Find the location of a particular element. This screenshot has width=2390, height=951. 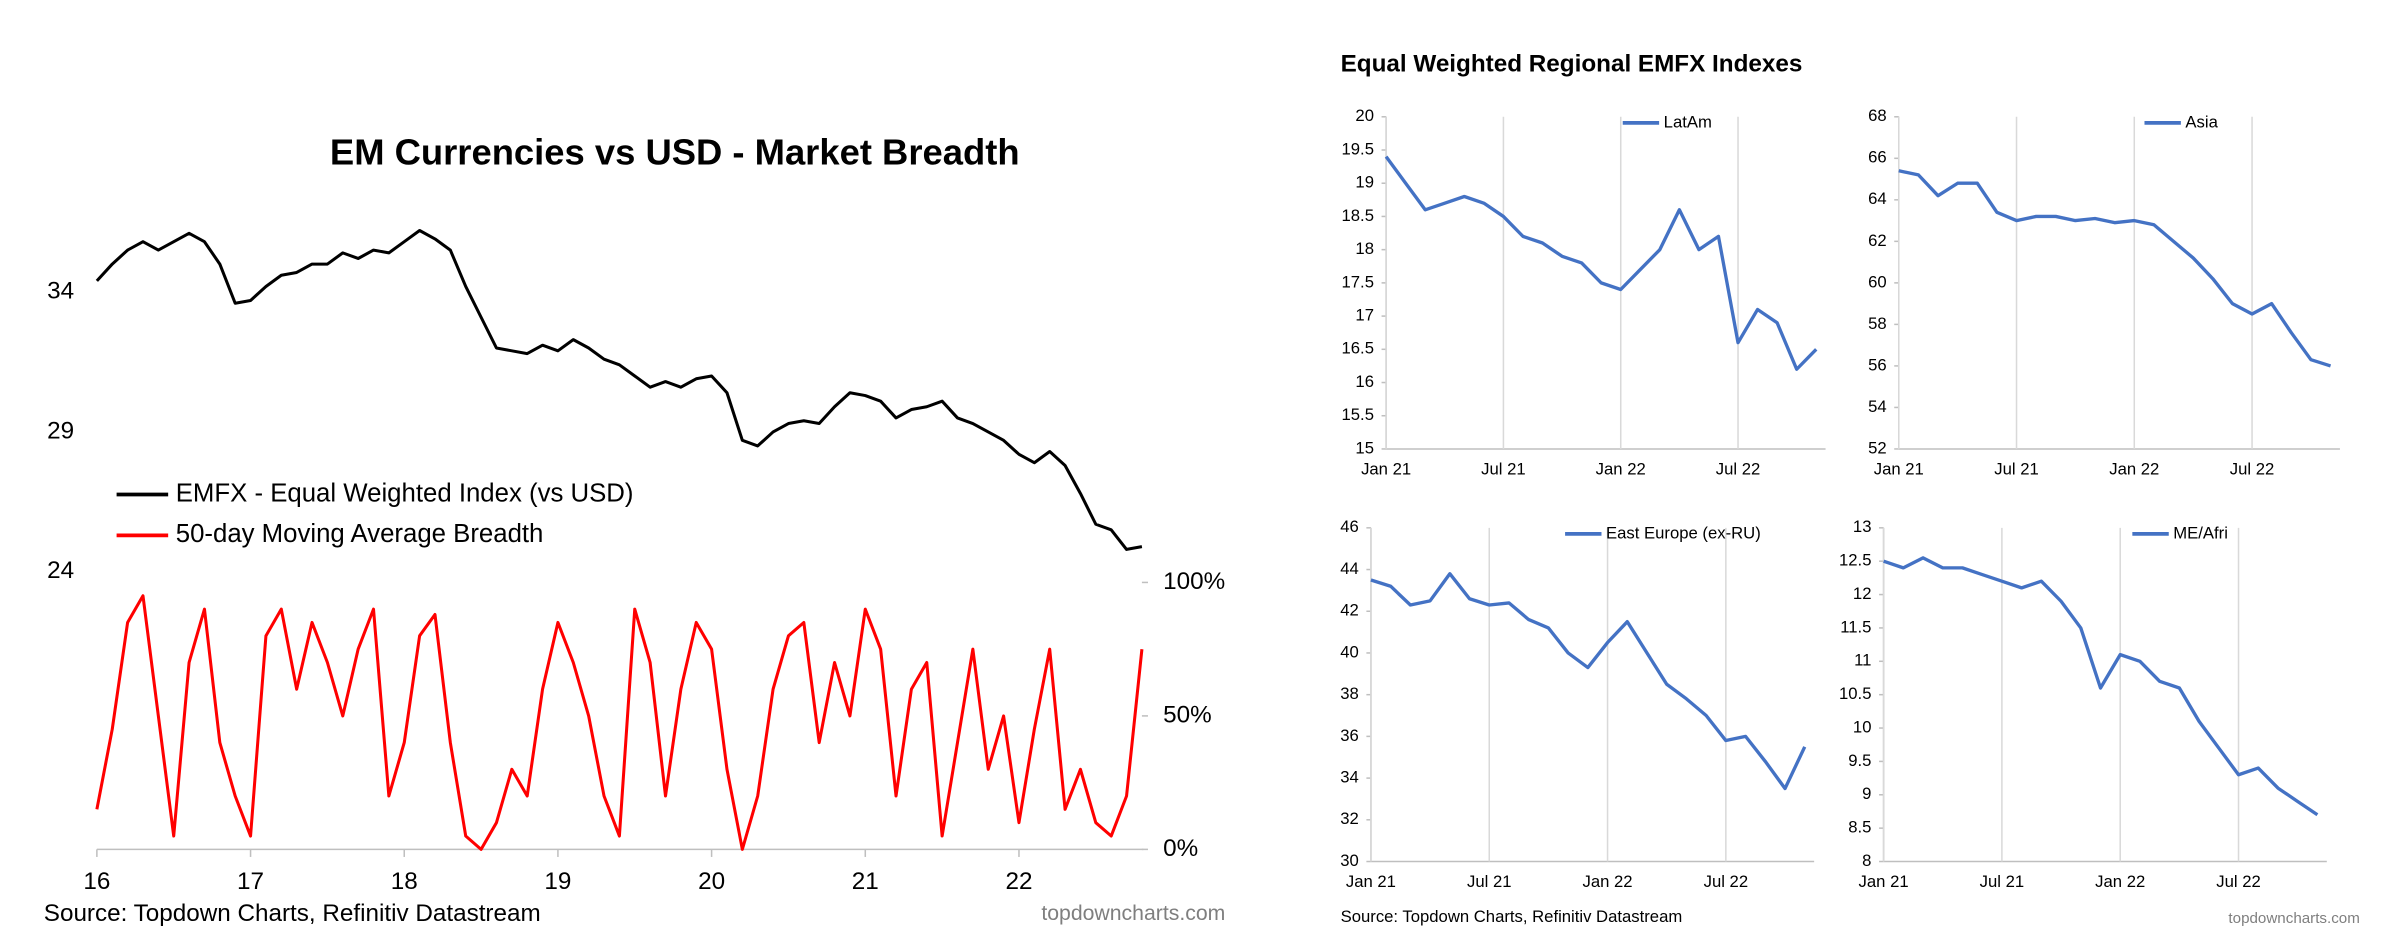

legend-label: 50-day Moving Average Breadth is located at coordinates (360, 534).